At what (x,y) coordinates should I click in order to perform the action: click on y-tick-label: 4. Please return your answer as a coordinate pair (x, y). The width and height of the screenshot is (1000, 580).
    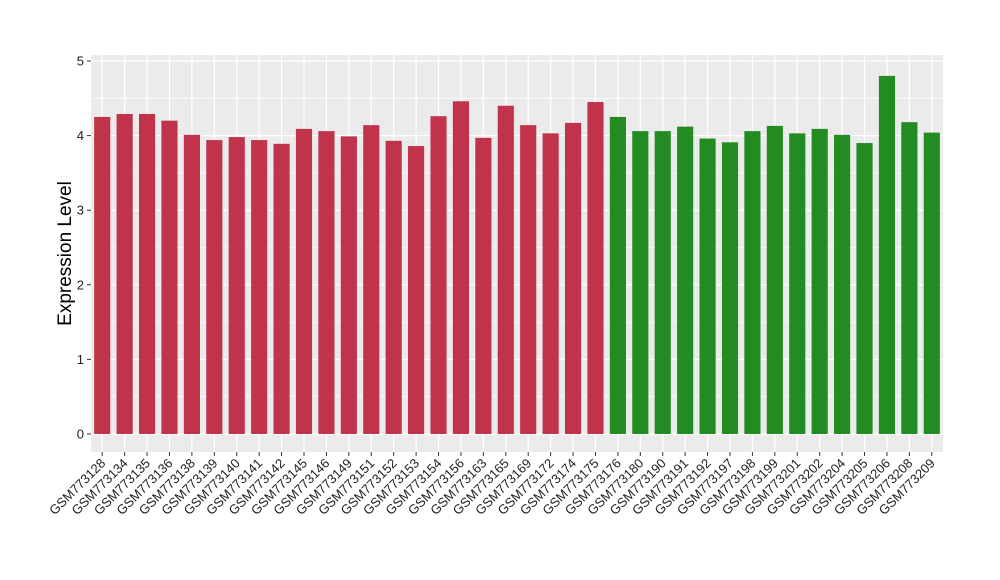
    Looking at the image, I should click on (80, 135).